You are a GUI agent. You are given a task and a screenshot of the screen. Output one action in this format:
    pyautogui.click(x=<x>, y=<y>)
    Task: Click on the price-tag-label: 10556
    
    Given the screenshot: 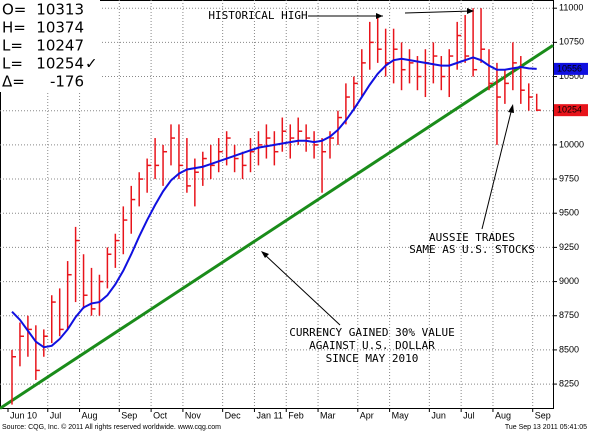 What is the action you would take?
    pyautogui.click(x=569, y=68)
    